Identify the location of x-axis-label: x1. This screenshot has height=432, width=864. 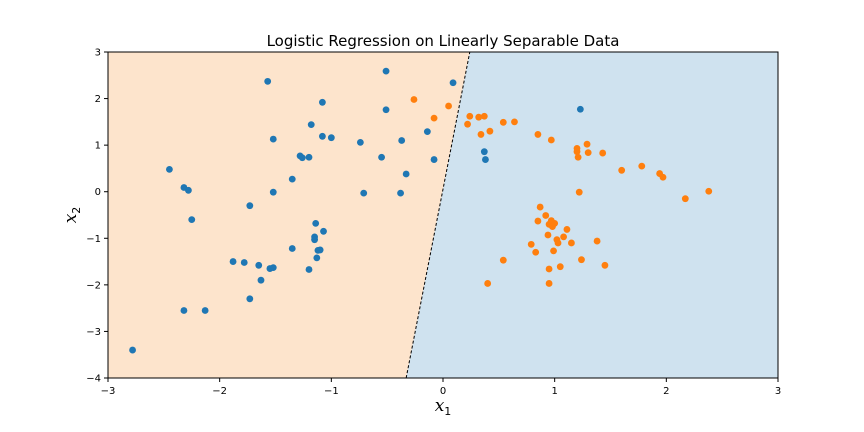
(443, 407).